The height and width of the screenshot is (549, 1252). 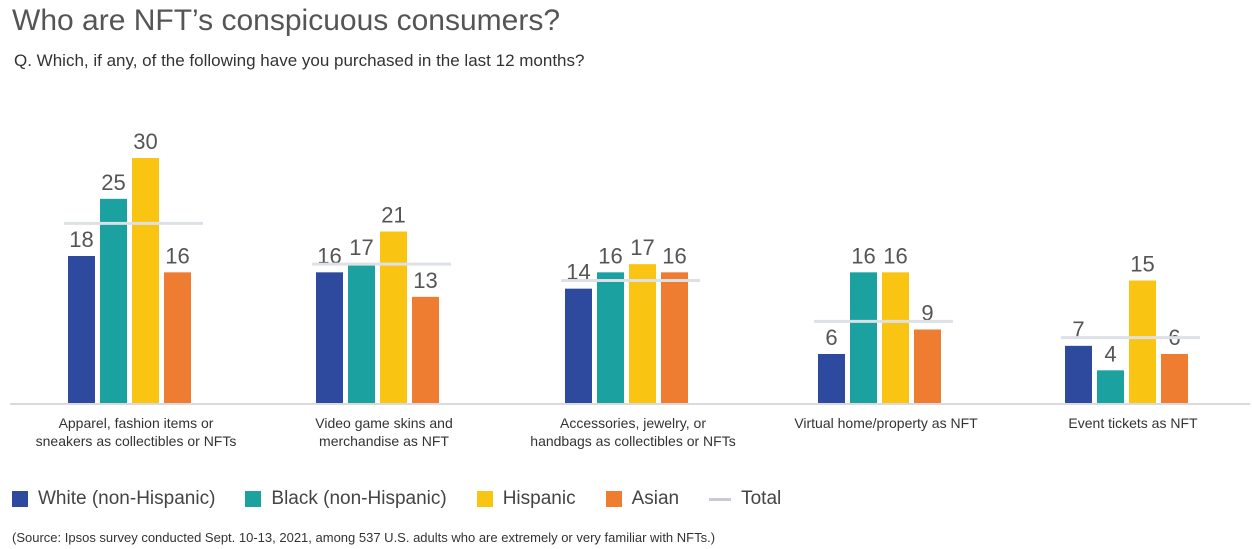 What do you see at coordinates (632, 441) in the screenshot?
I see `category-label: handbags as collectibles or NFTs` at bounding box center [632, 441].